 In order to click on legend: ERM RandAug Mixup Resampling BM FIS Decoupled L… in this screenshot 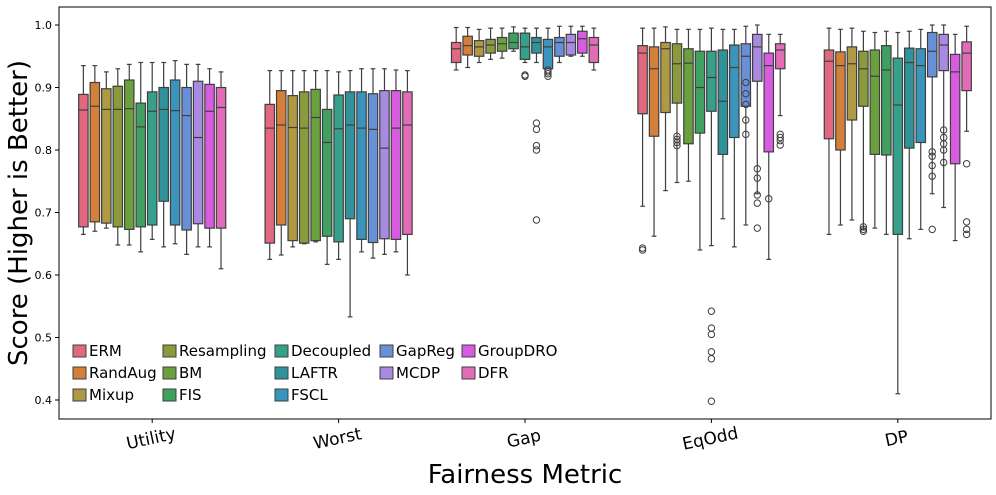, I will do `click(314, 373)`.